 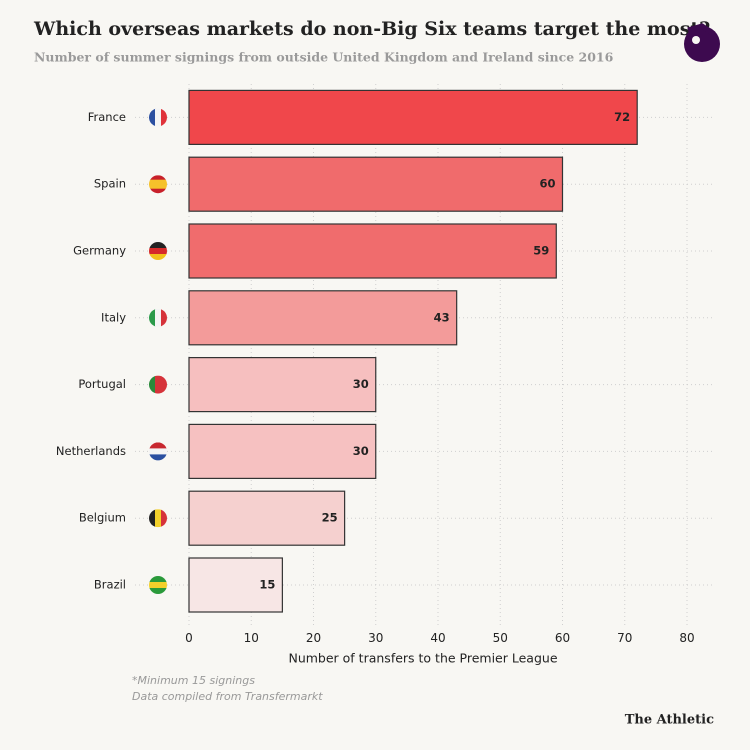 What do you see at coordinates (500, 638) in the screenshot?
I see `x-tick-label: 50` at bounding box center [500, 638].